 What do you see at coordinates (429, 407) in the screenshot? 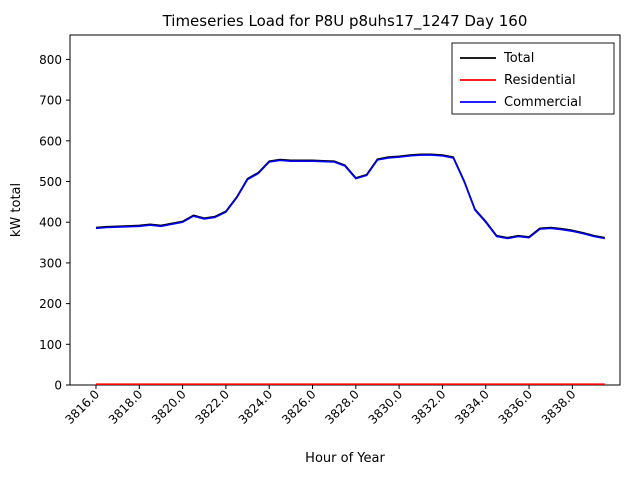
I see `x-tick-label: 3832.0` at bounding box center [429, 407].